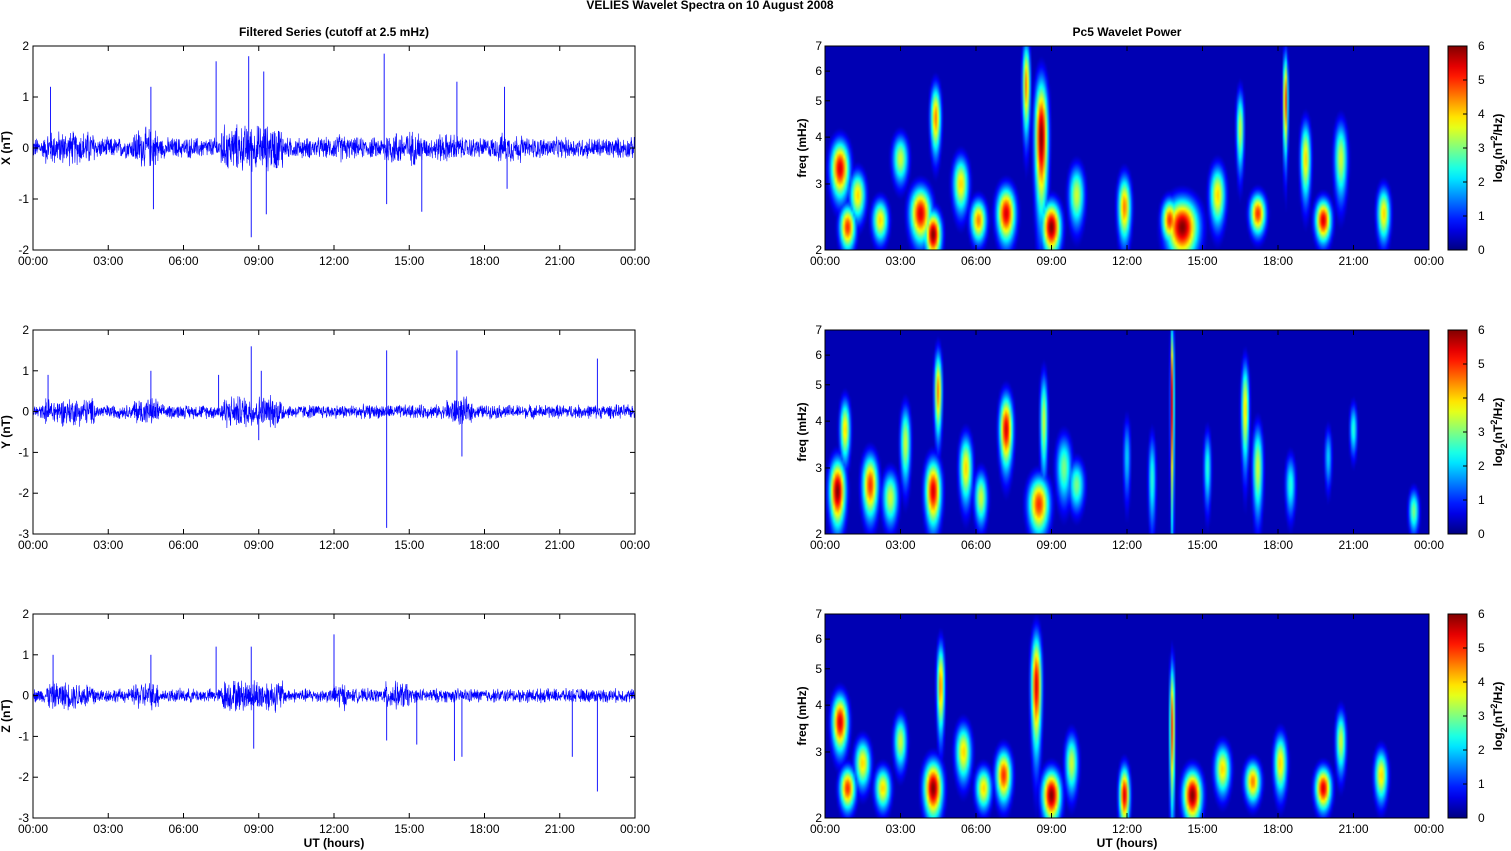 Image resolution: width=1511 pixels, height=851 pixels. What do you see at coordinates (25, 46) in the screenshot?
I see `series-x-ytick-label: 2` at bounding box center [25, 46].